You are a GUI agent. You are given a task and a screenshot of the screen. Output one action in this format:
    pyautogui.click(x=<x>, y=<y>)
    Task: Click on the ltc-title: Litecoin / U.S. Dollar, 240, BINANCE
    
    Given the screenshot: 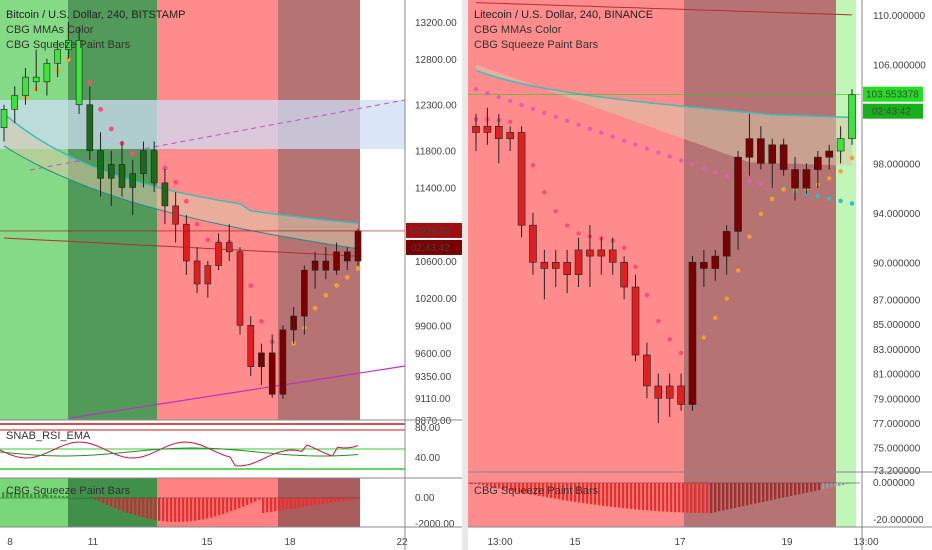 What is the action you would take?
    pyautogui.click(x=564, y=15)
    